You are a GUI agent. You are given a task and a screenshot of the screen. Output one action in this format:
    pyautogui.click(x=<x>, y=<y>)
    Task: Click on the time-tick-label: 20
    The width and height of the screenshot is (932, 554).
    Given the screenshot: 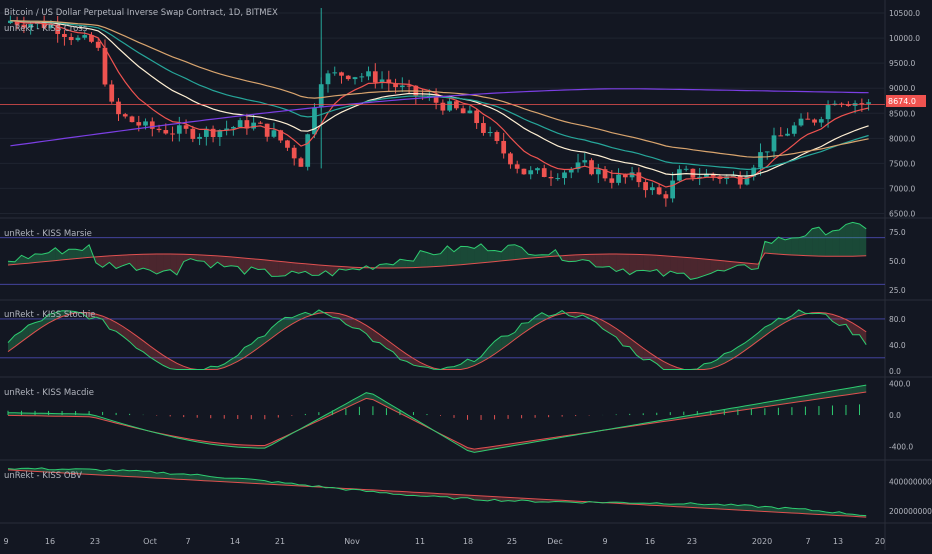 What is the action you would take?
    pyautogui.click(x=880, y=541)
    